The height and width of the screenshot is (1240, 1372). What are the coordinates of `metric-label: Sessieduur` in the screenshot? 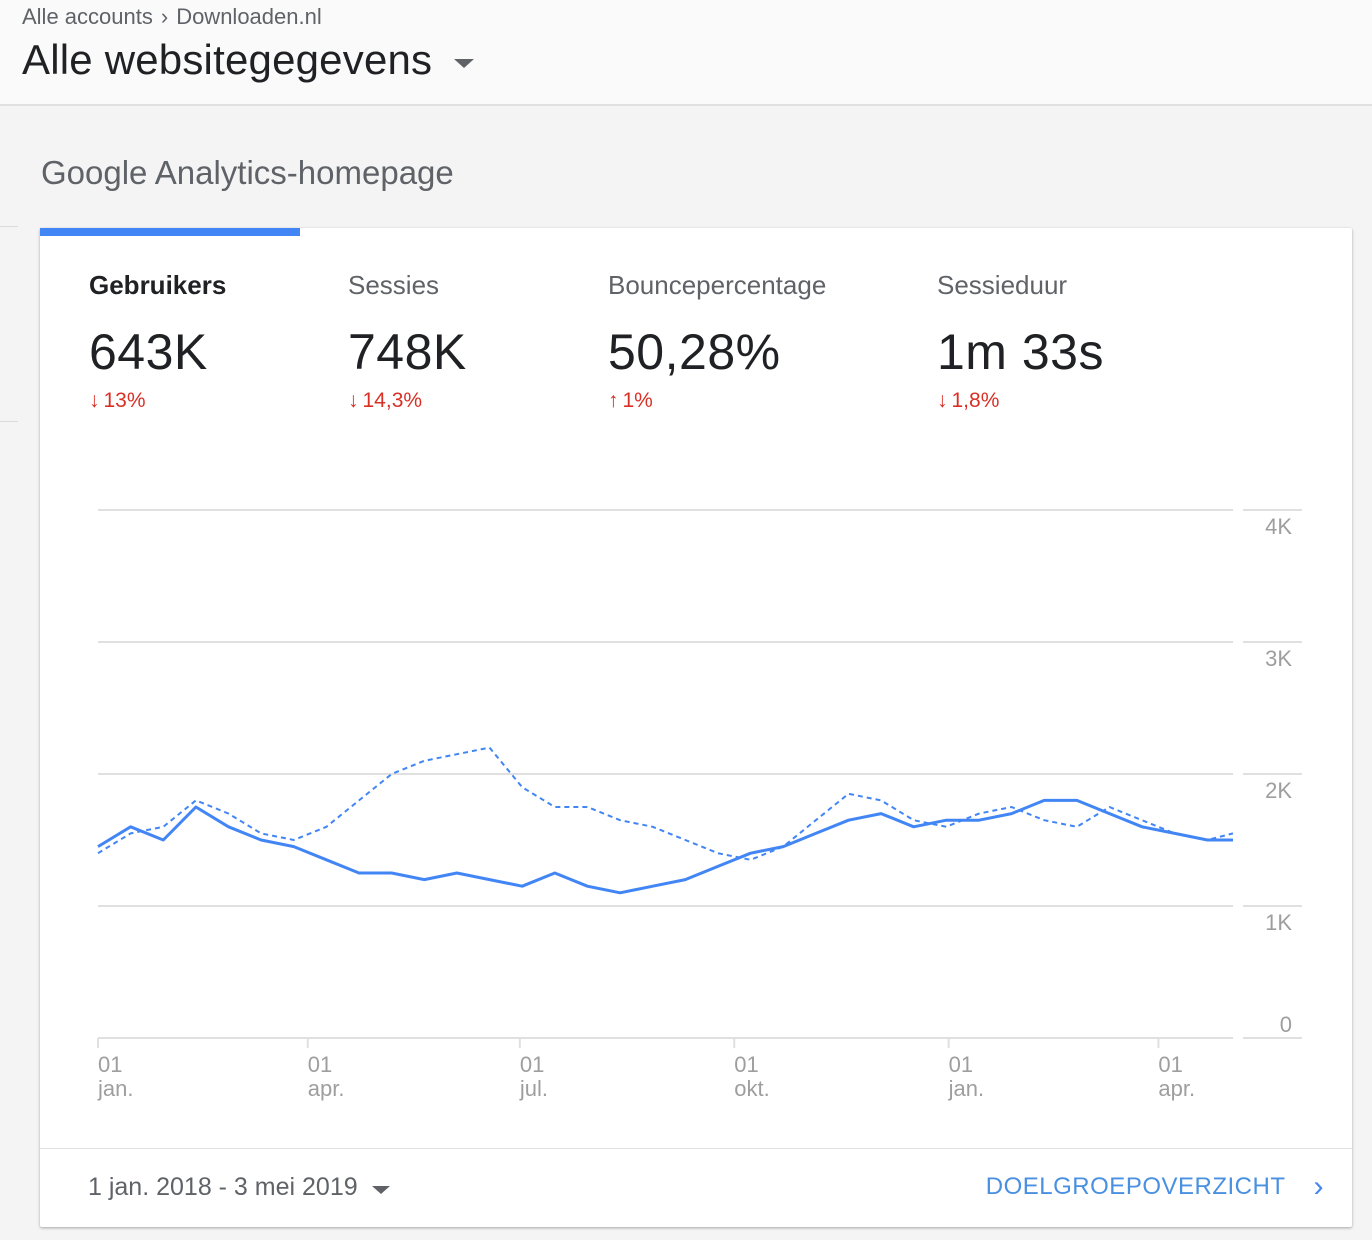 It's located at (1002, 285).